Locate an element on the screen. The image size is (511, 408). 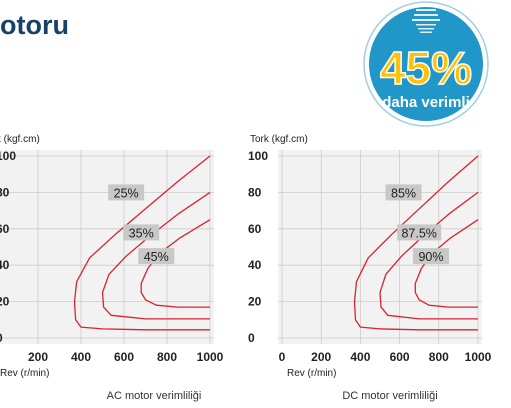
ac-x-tick-label: 600 is located at coordinates (124, 357).